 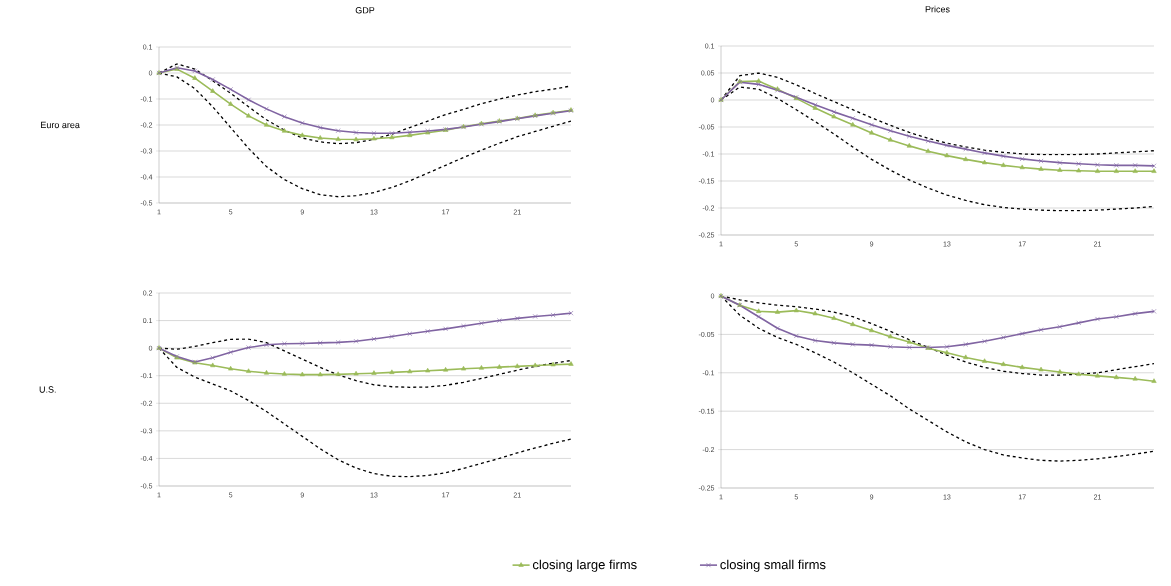 I want to click on y-axis-title: U.S., so click(x=47, y=389).